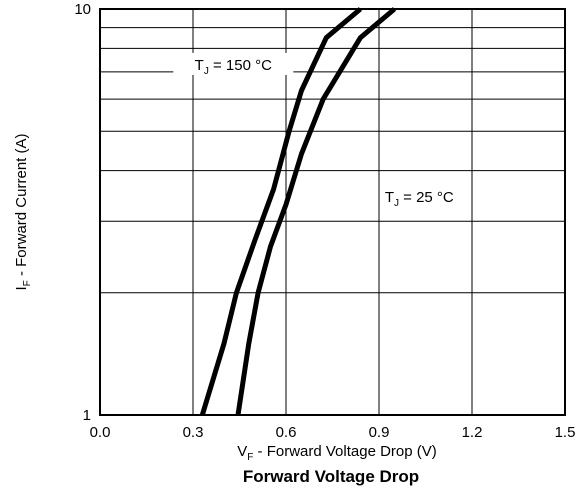 This screenshot has height=489, width=588. I want to click on annotation-background, so click(233, 63).